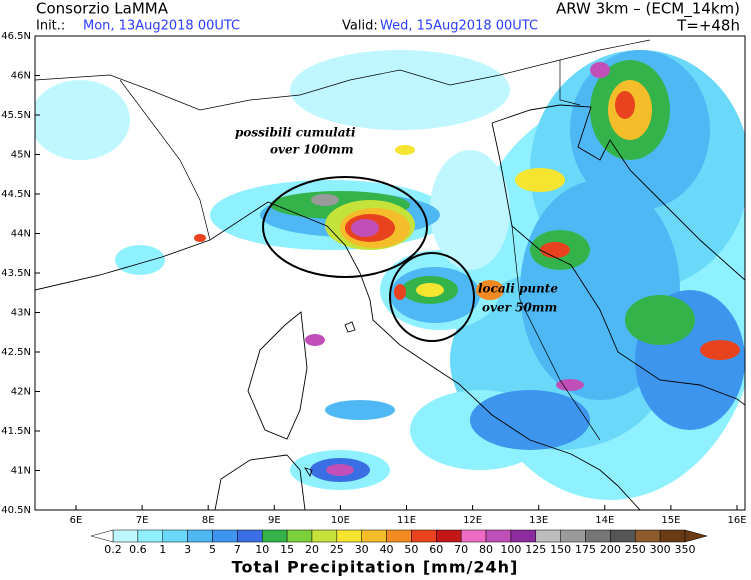  Describe the element at coordinates (21, 313) in the screenshot. I see `lat-label: 43N` at that location.